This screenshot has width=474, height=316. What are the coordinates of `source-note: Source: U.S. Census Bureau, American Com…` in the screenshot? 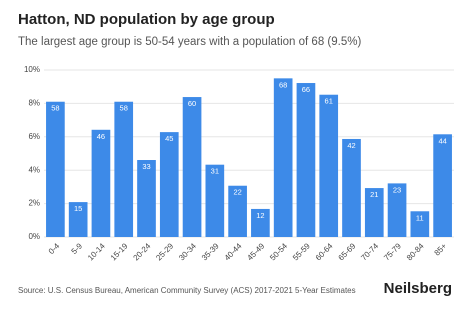 It's located at (187, 290).